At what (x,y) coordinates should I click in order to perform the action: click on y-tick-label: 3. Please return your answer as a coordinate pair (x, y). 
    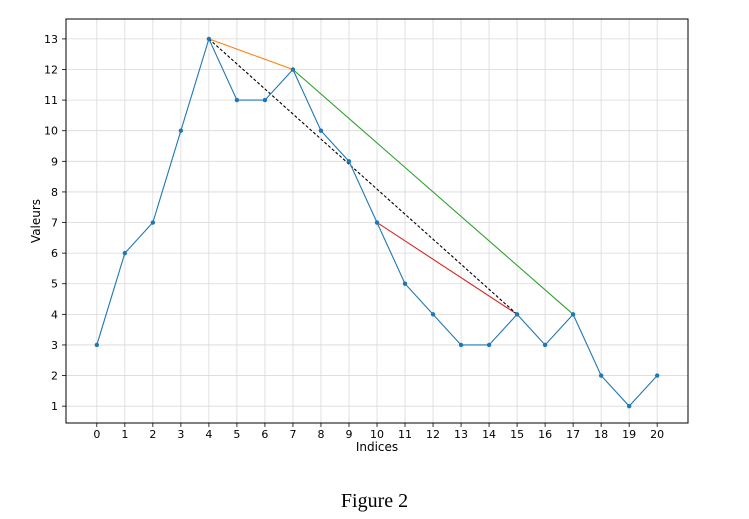
    Looking at the image, I should click on (54, 345).